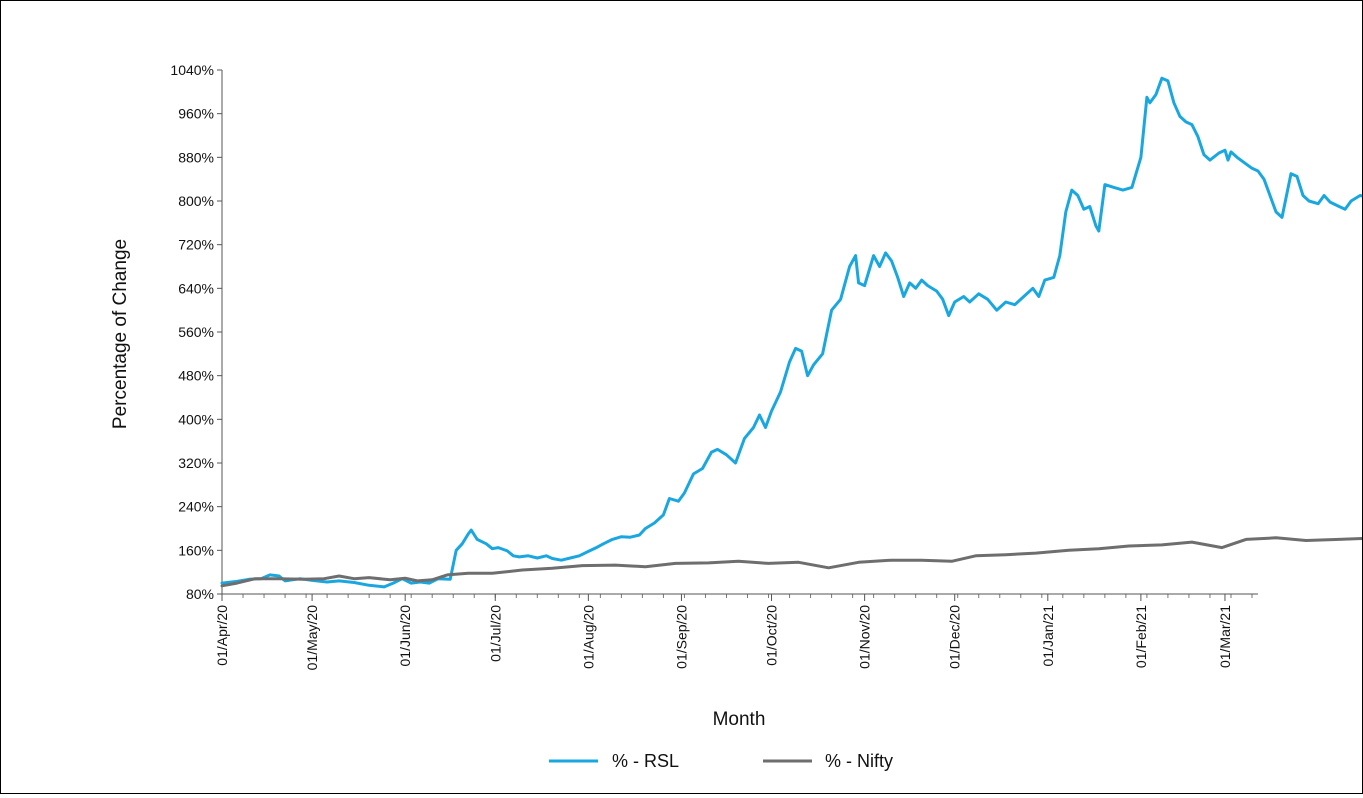 This screenshot has width=1363, height=798. I want to click on y-tick-label: 720%, so click(196, 245).